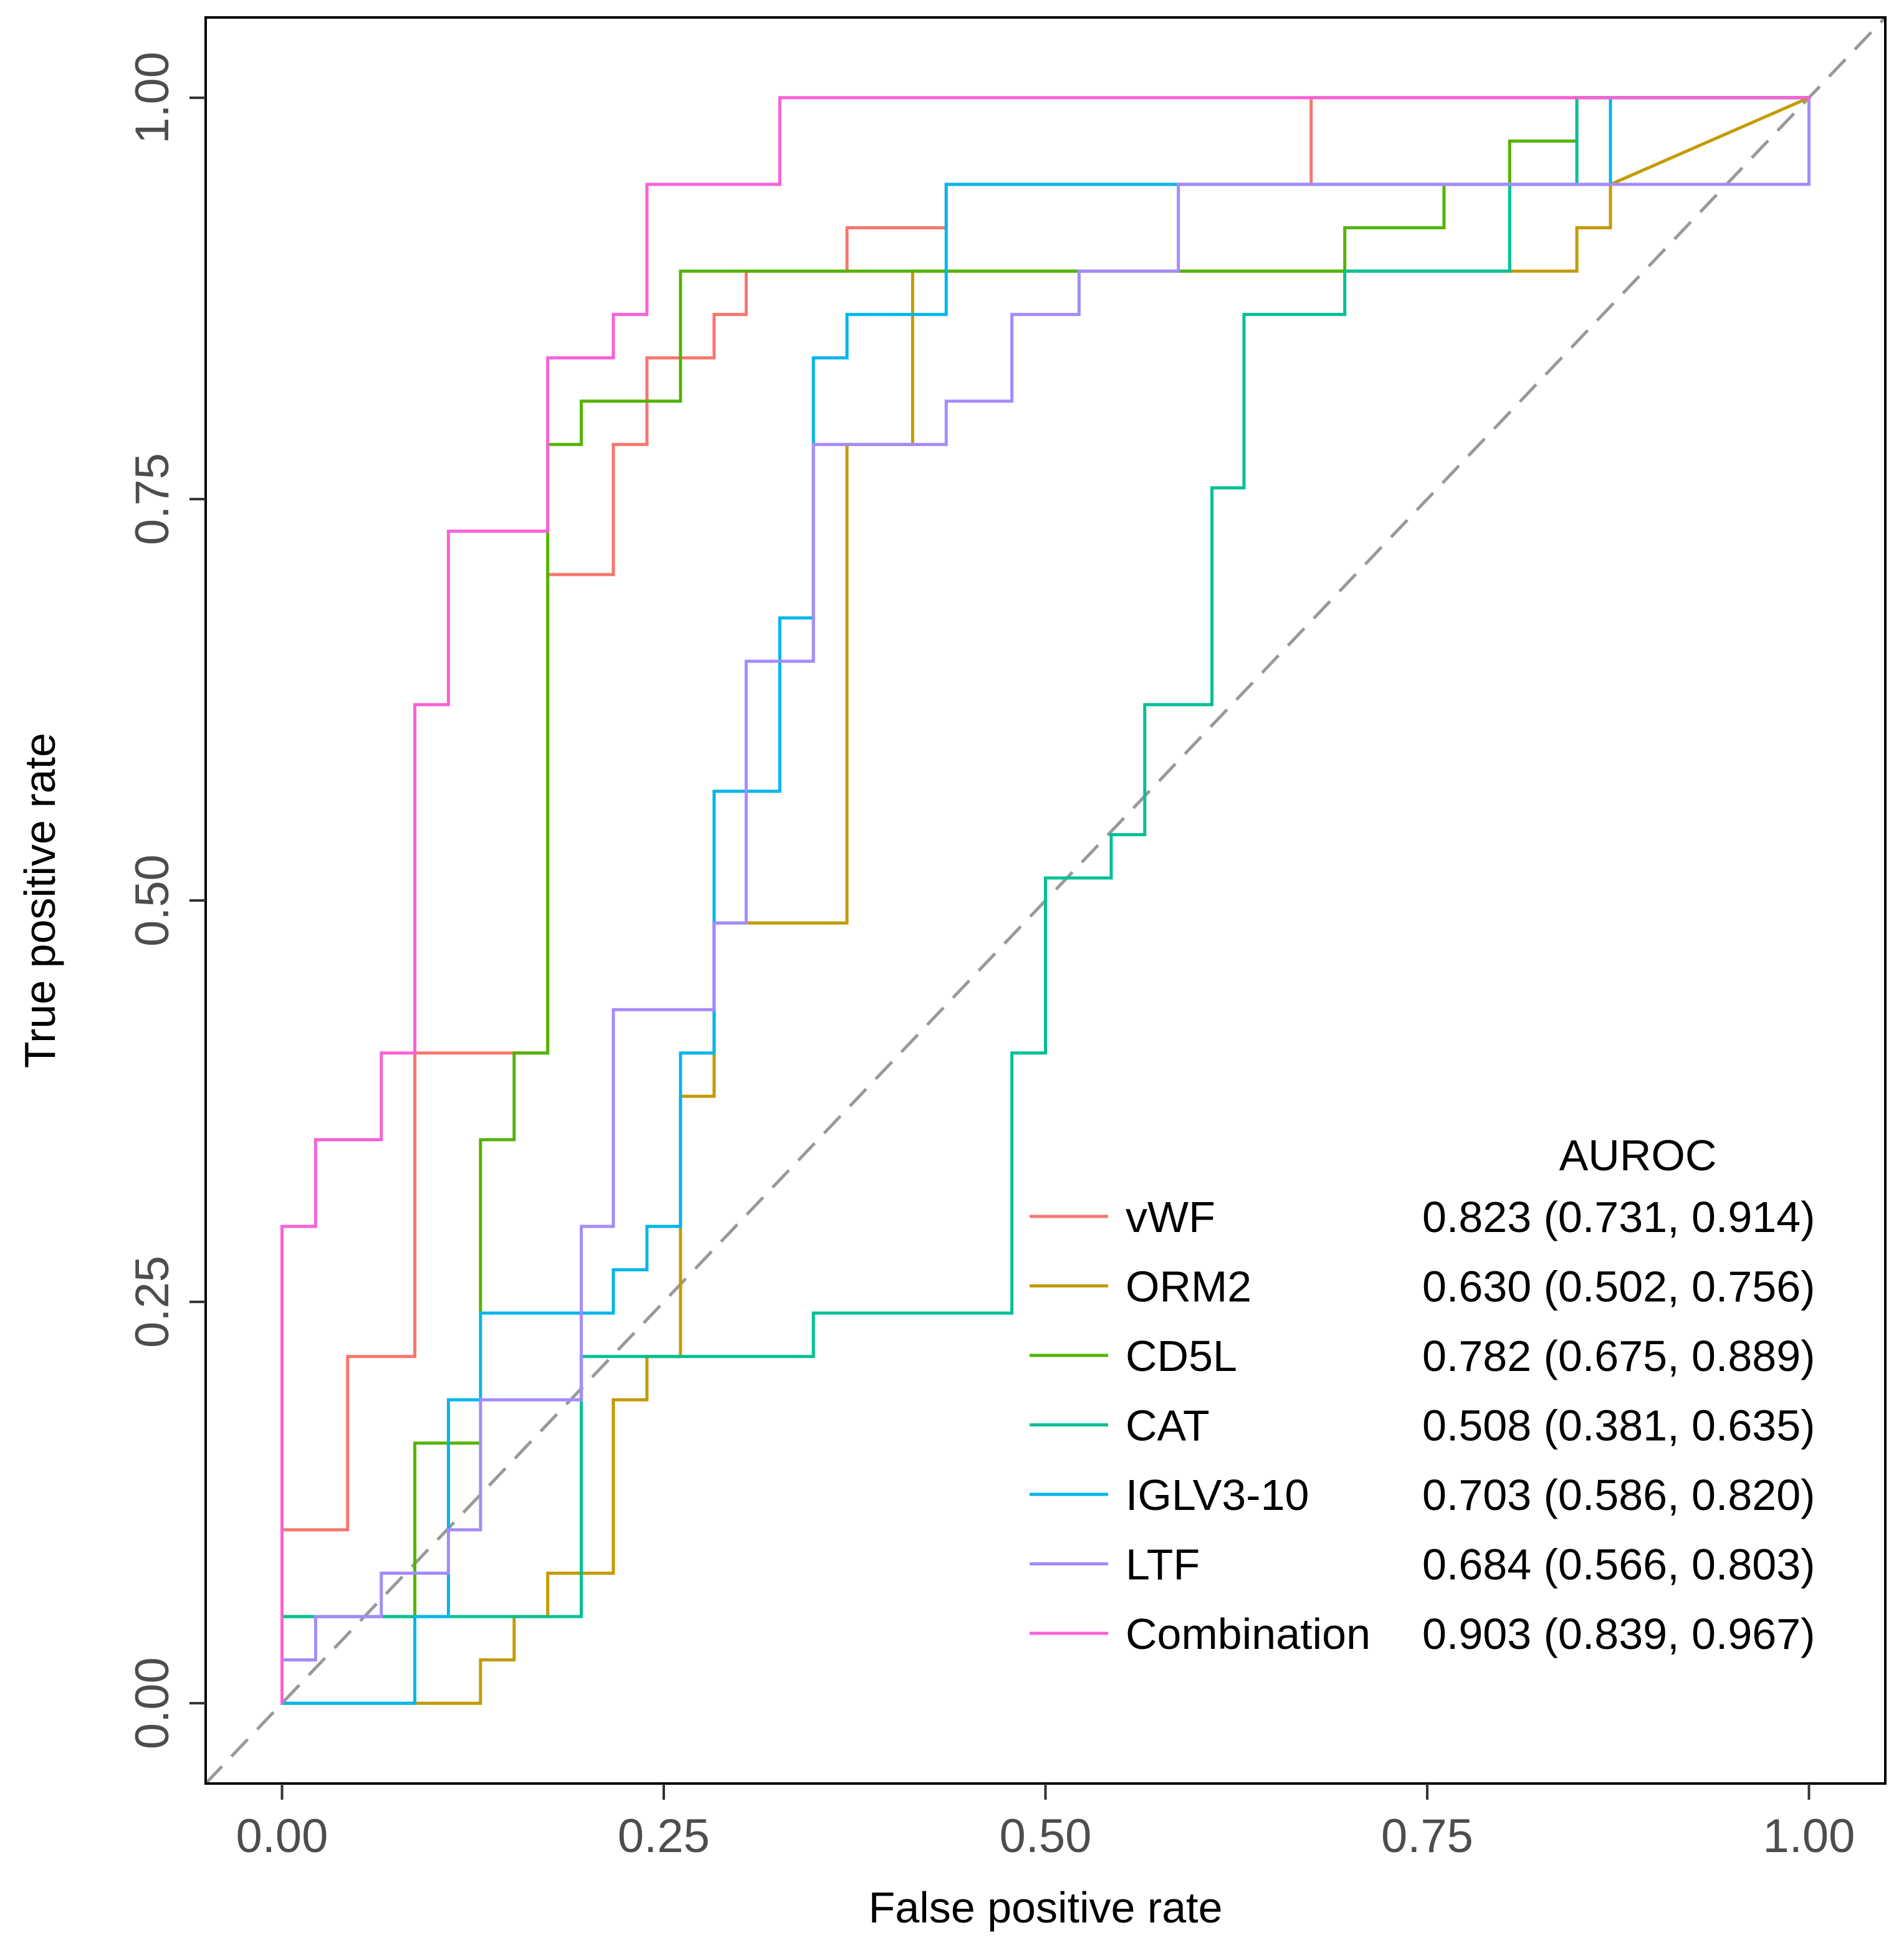 The image size is (1904, 1958). What do you see at coordinates (1619, 1356) in the screenshot?
I see `legend-auroc-value: 0.782 (0.675, 0.889)` at bounding box center [1619, 1356].